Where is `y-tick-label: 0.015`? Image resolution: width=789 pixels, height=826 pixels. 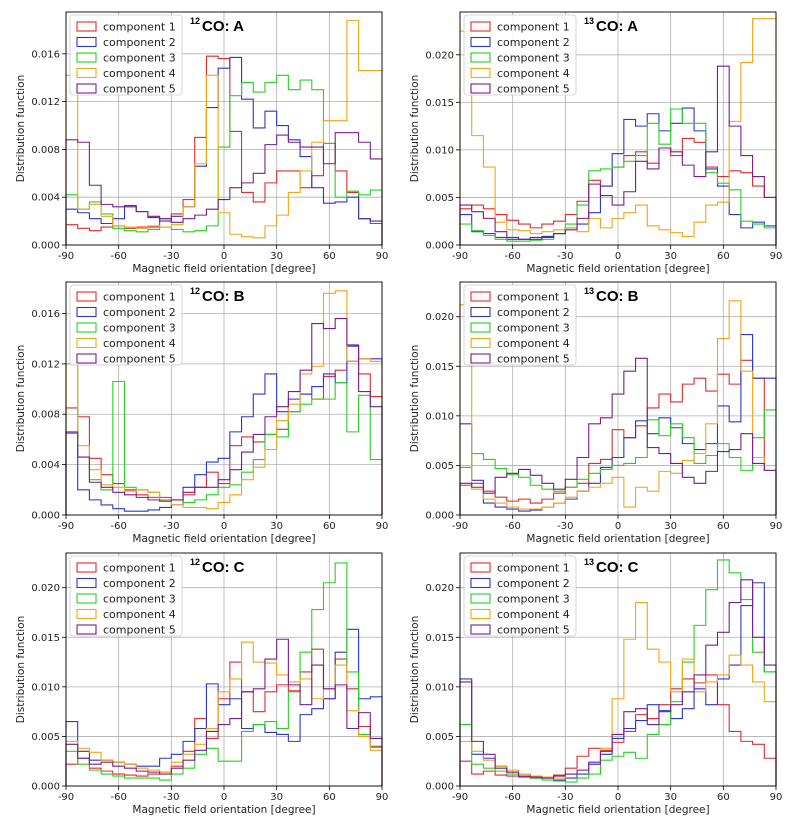
y-tick-label: 0.015 is located at coordinates (439, 103).